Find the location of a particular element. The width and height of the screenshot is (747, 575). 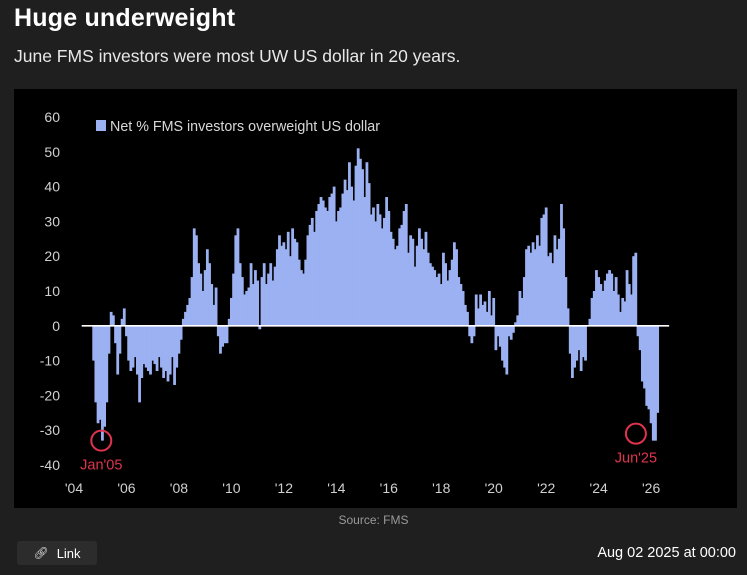

source-note: Source: FMS is located at coordinates (373, 520).